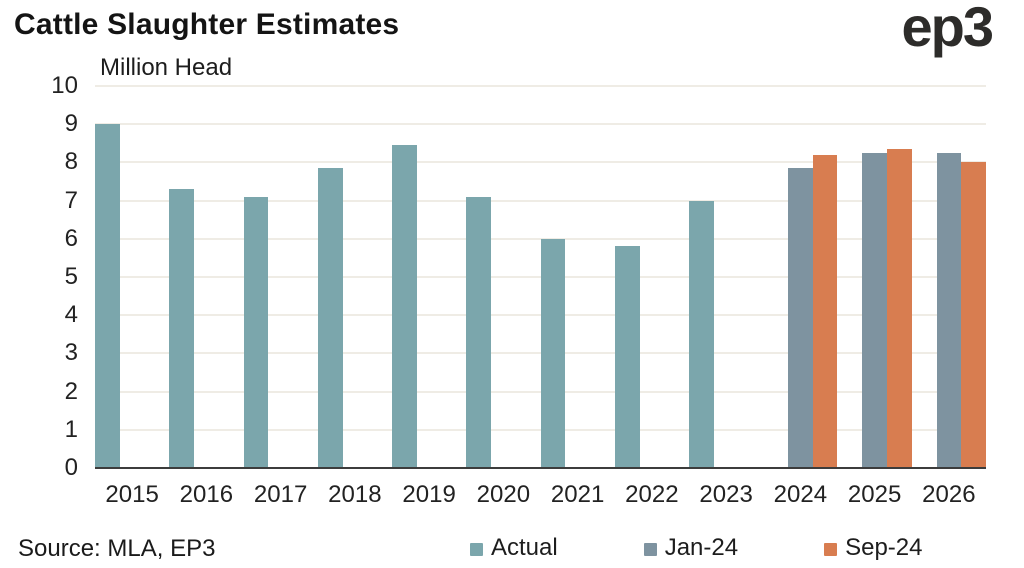  Describe the element at coordinates (825, 311) in the screenshot. I see `bar-sep-24-2024` at that location.